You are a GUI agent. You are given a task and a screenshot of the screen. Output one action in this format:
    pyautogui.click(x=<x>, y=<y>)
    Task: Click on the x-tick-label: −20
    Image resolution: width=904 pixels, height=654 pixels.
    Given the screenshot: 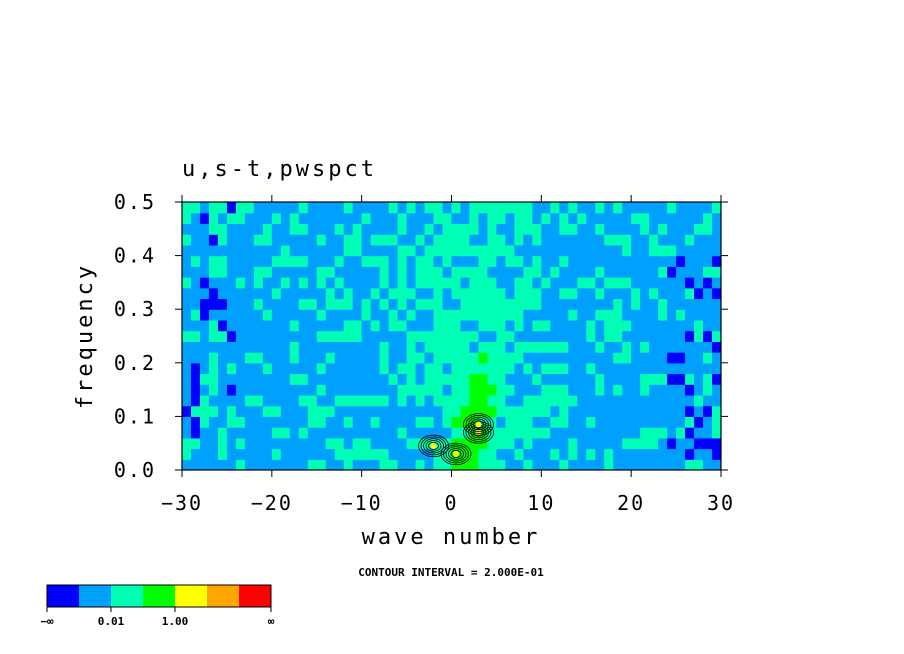 What is the action you would take?
    pyautogui.click(x=272, y=503)
    